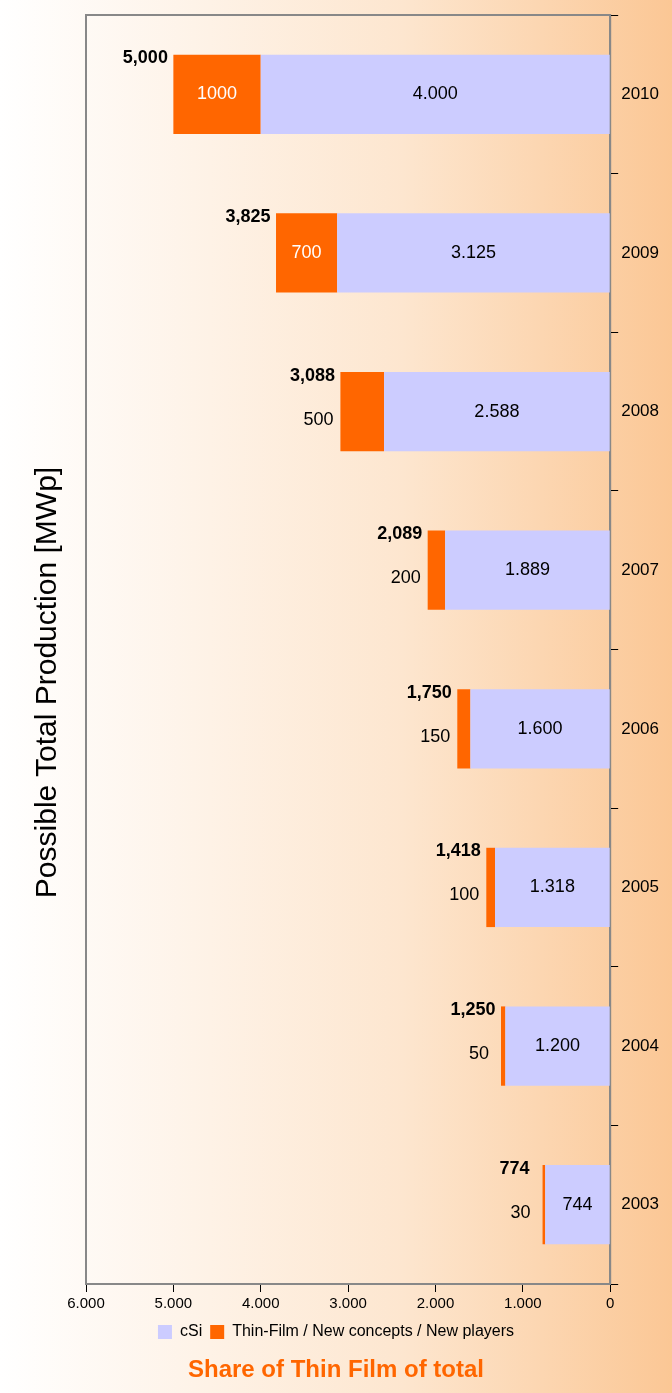  What do you see at coordinates (640, 1045) in the screenshot?
I see `y-tick-label: 2004` at bounding box center [640, 1045].